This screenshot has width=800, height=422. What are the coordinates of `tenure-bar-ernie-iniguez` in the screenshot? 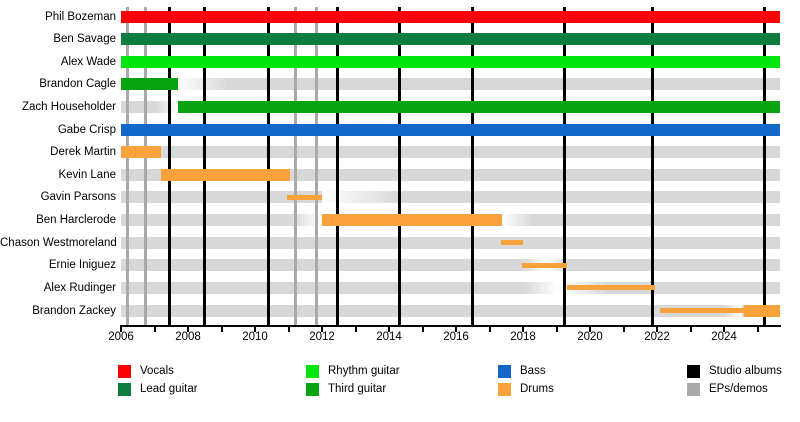 It's located at (544, 265).